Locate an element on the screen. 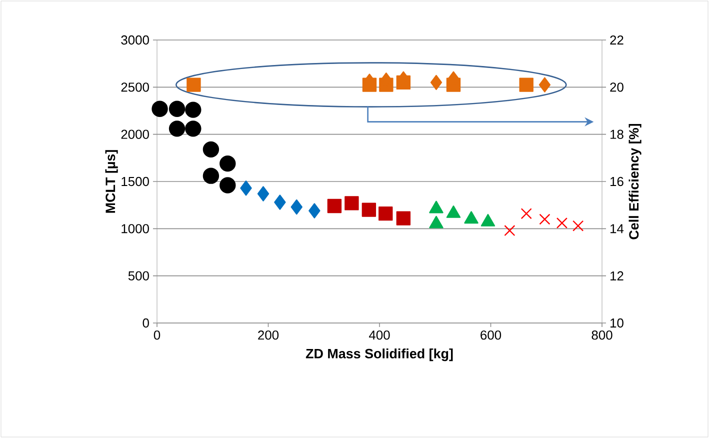 The width and height of the screenshot is (709, 438). x-axis-title: ZD Mass Solidified [kg] is located at coordinates (379, 355).